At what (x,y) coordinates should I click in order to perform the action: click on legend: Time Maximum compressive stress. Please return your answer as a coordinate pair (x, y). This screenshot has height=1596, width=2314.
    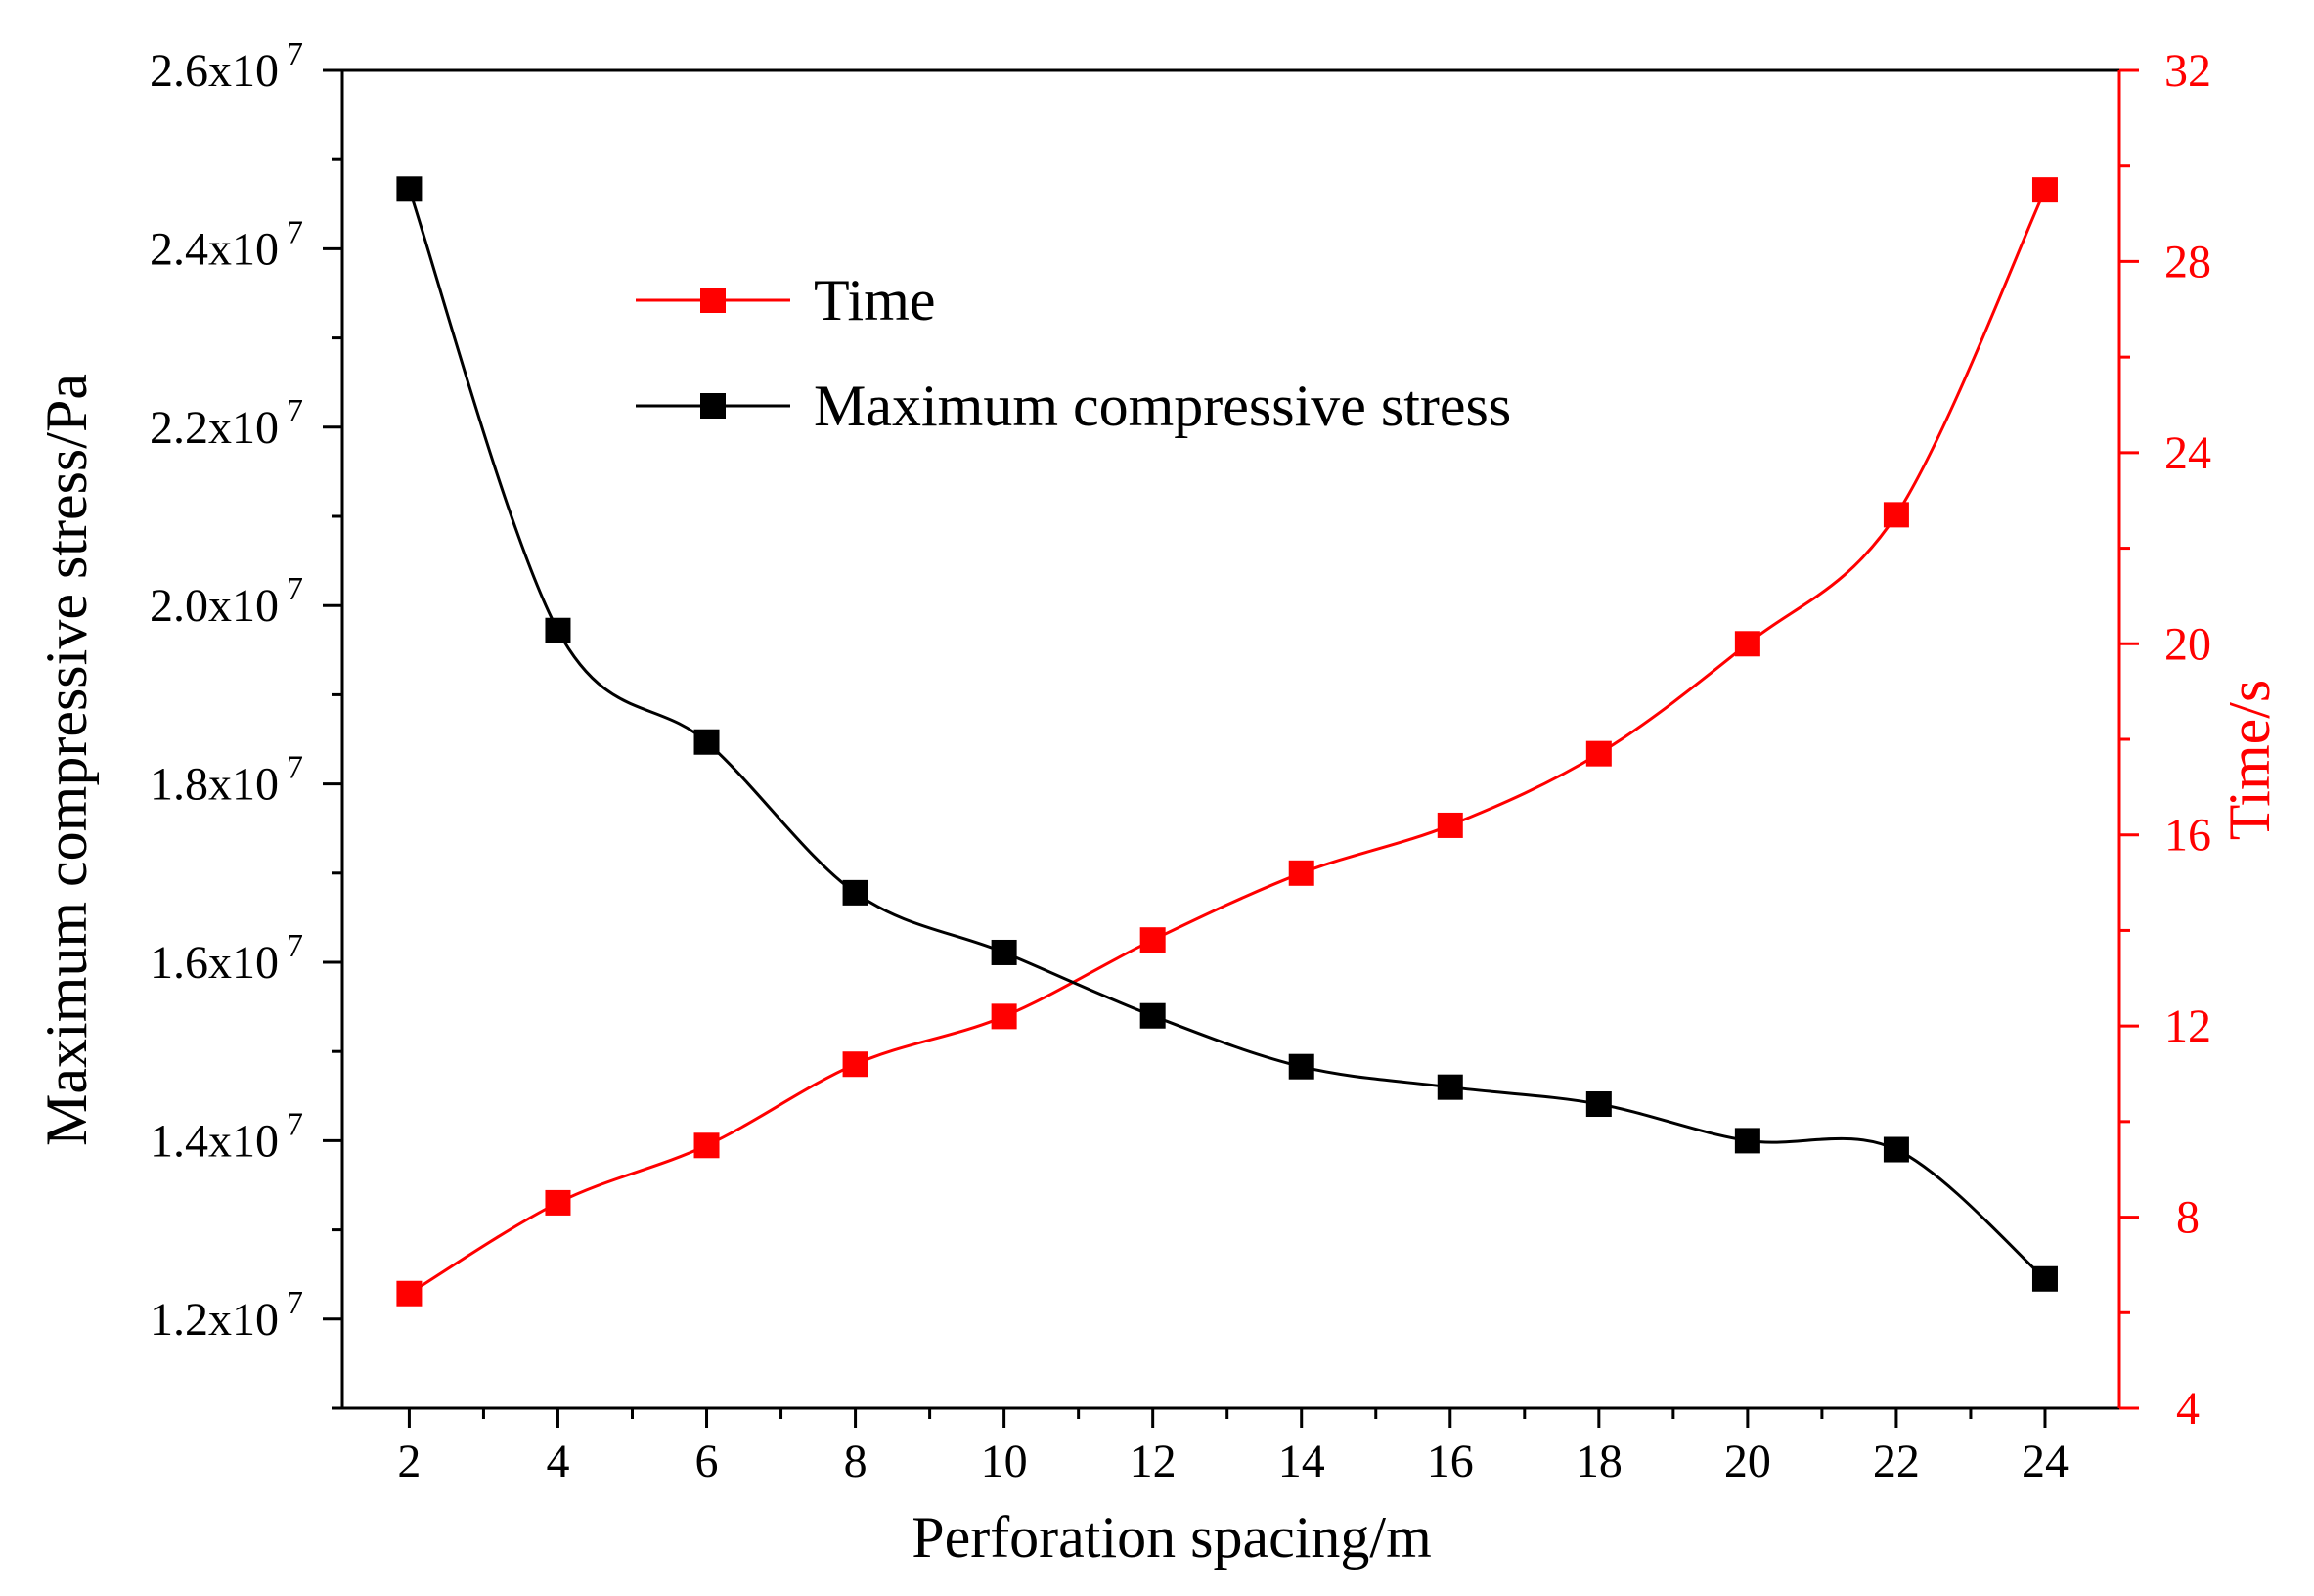
    Looking at the image, I should click on (1074, 353).